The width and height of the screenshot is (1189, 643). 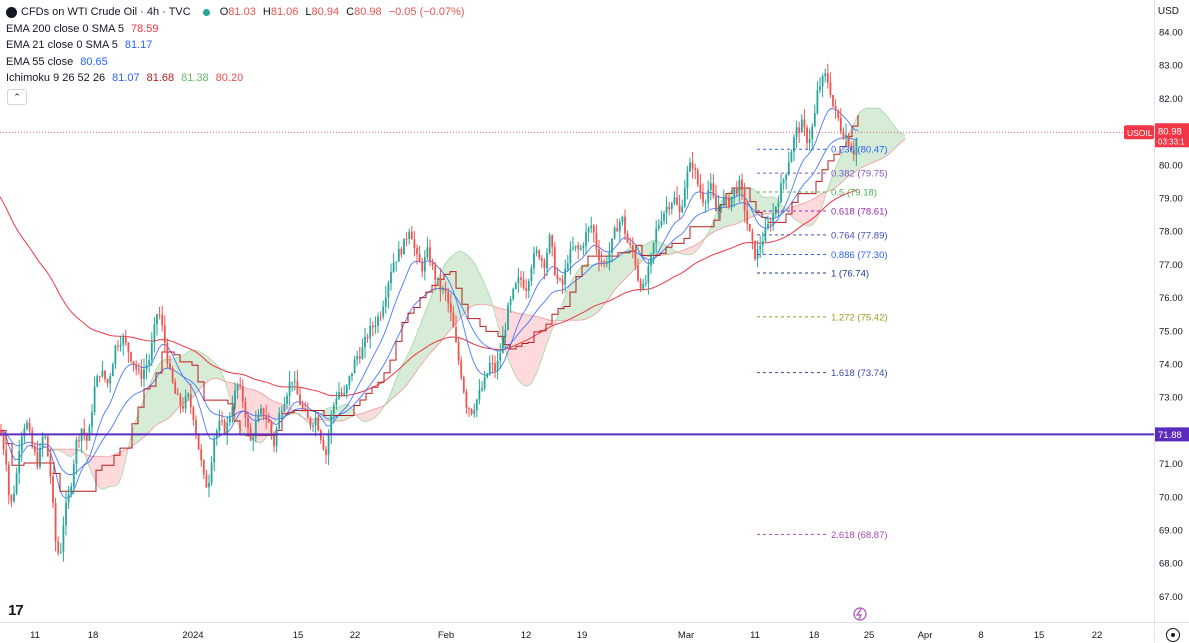 What do you see at coordinates (1168, 11) in the screenshot?
I see `currency-label: USD` at bounding box center [1168, 11].